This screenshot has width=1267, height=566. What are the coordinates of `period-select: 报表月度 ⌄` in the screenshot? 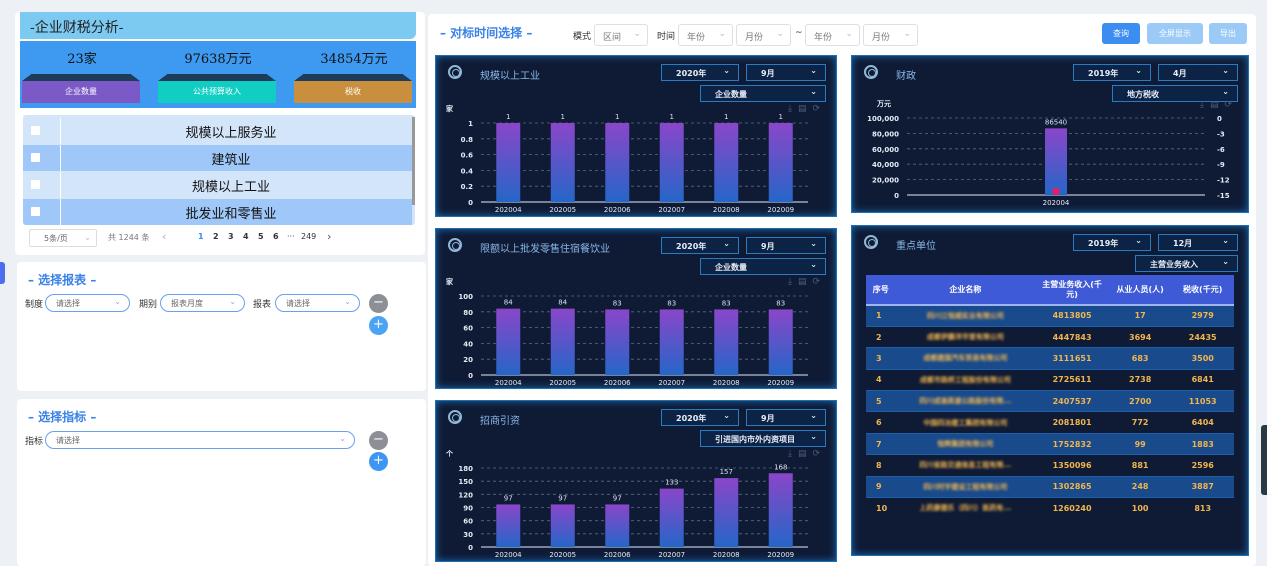 It's located at (202, 303).